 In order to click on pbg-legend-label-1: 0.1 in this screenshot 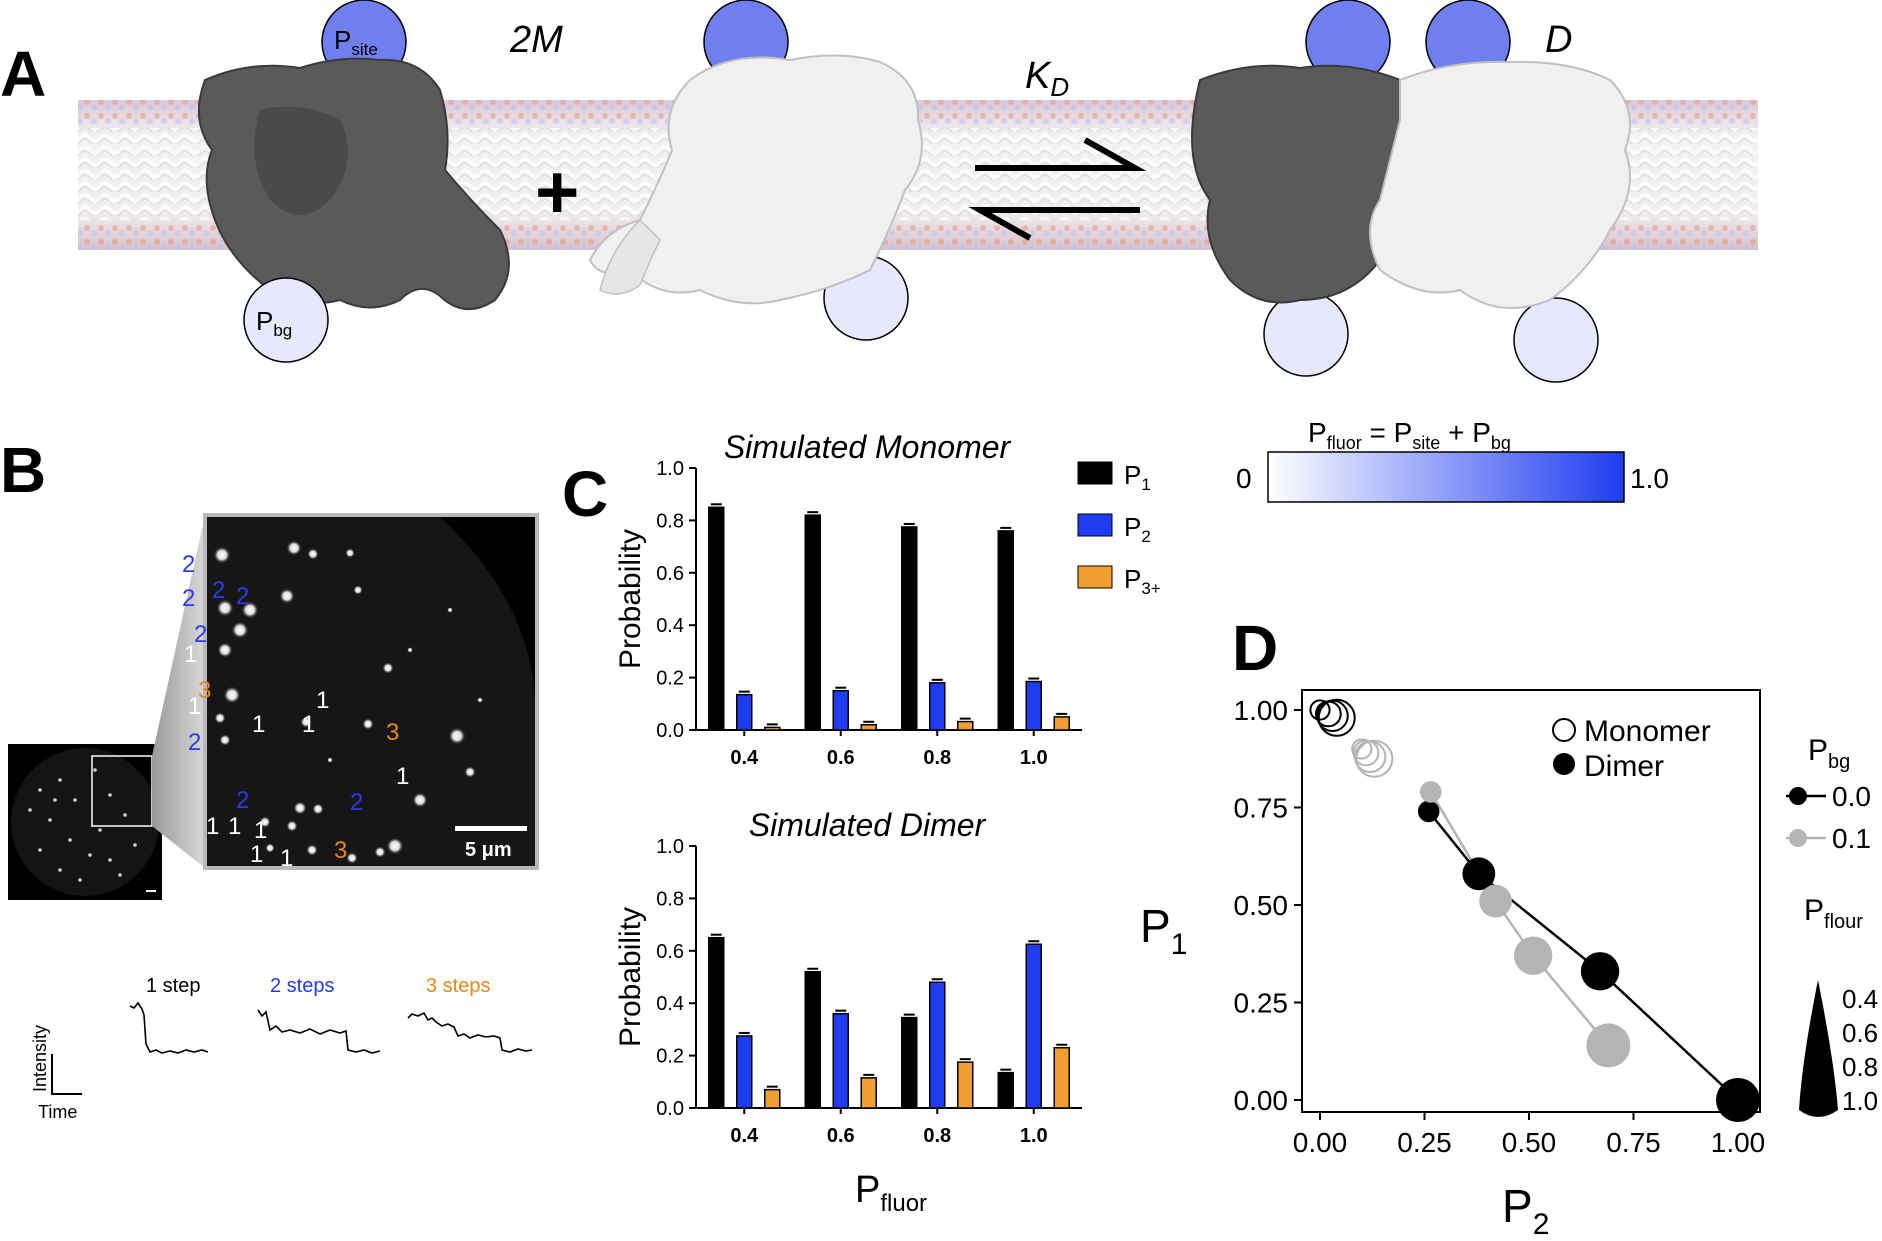, I will do `click(1851, 838)`.